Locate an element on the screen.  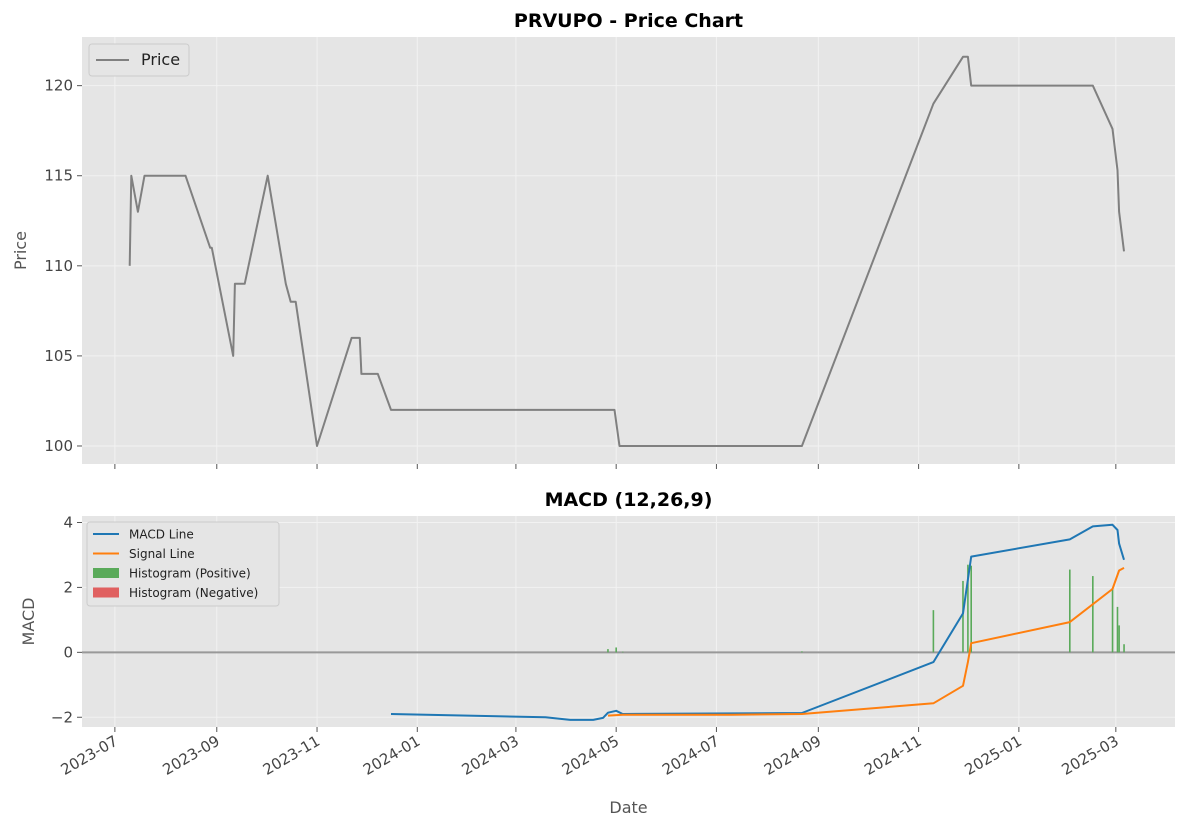
x-tick-label: 2025-03 is located at coordinates (1090, 755).